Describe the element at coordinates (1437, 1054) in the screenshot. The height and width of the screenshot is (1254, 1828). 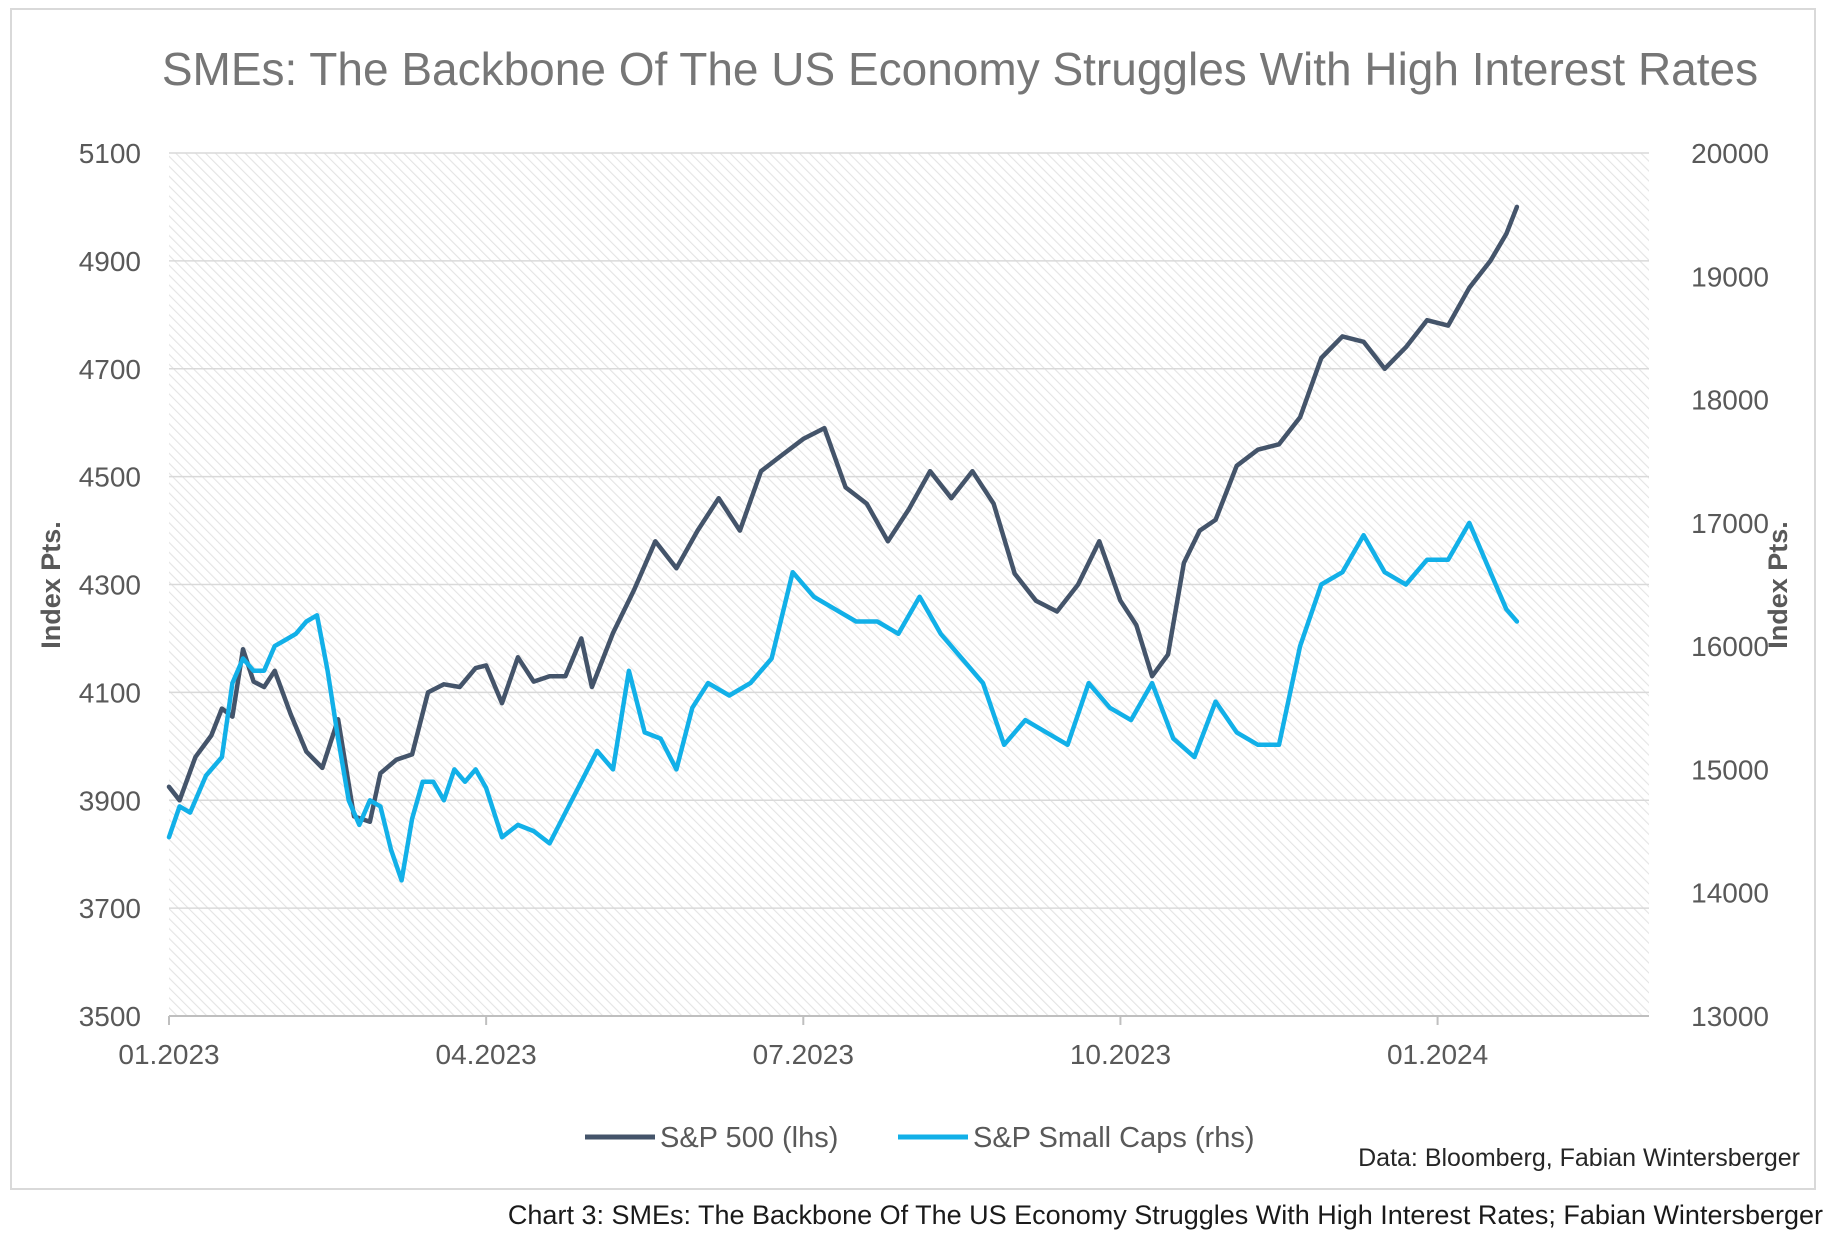
I see `x-tick-label: 01.2024` at that location.